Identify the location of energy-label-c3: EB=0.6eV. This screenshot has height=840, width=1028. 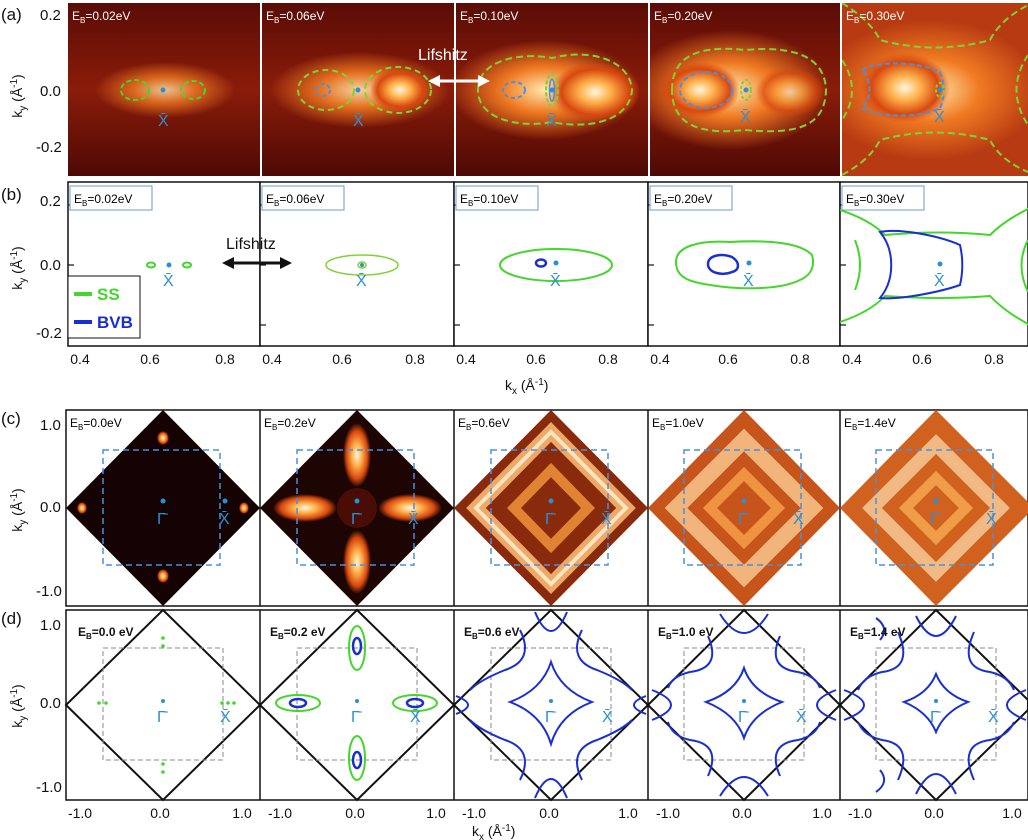
(484, 424).